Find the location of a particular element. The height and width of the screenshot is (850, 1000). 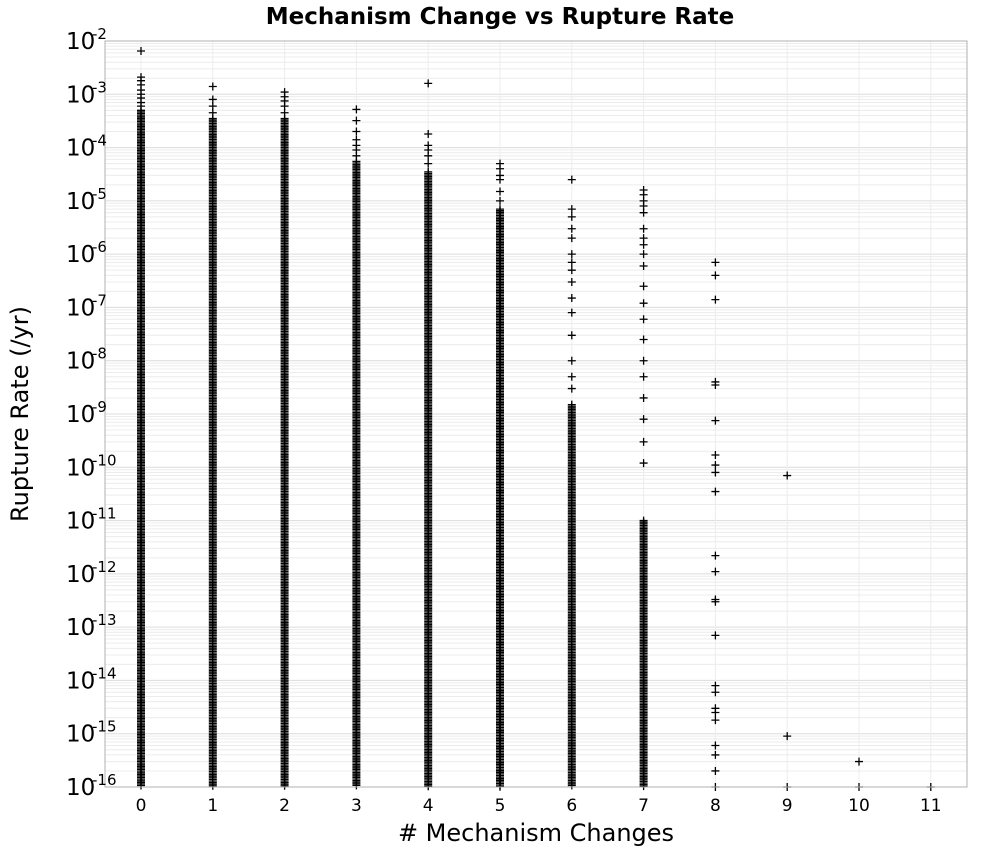

y-tick-exponent: -15 is located at coordinates (104, 727).